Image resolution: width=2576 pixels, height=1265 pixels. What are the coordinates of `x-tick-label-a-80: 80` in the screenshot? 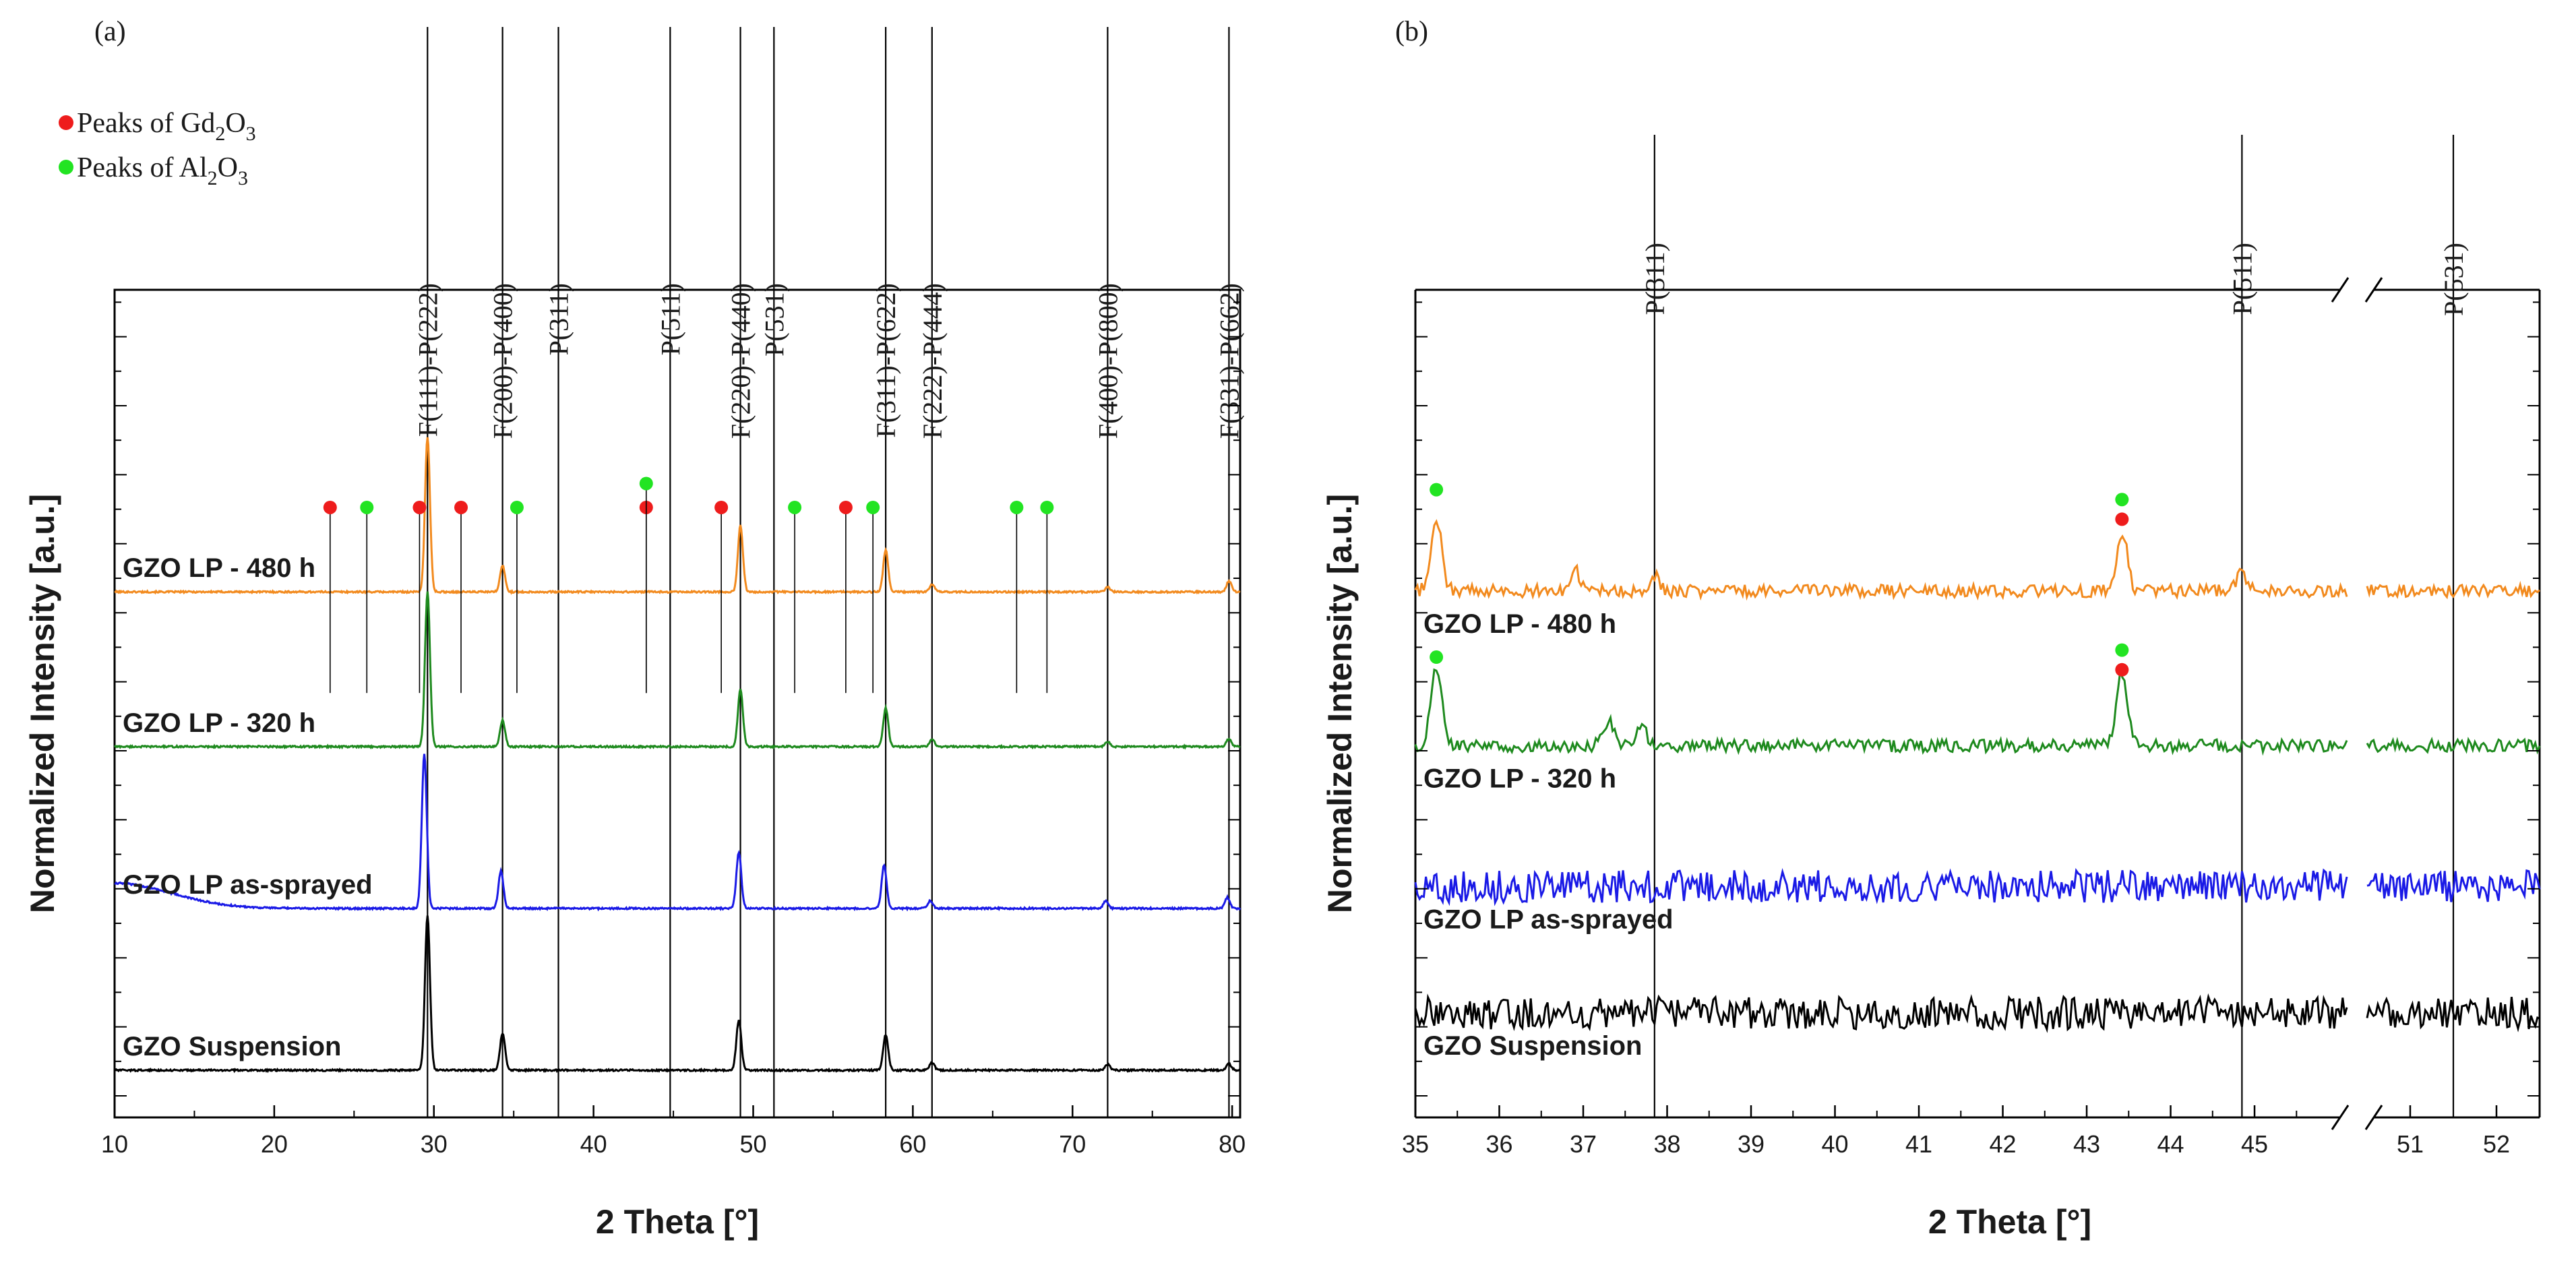 It's located at (1233, 1144).